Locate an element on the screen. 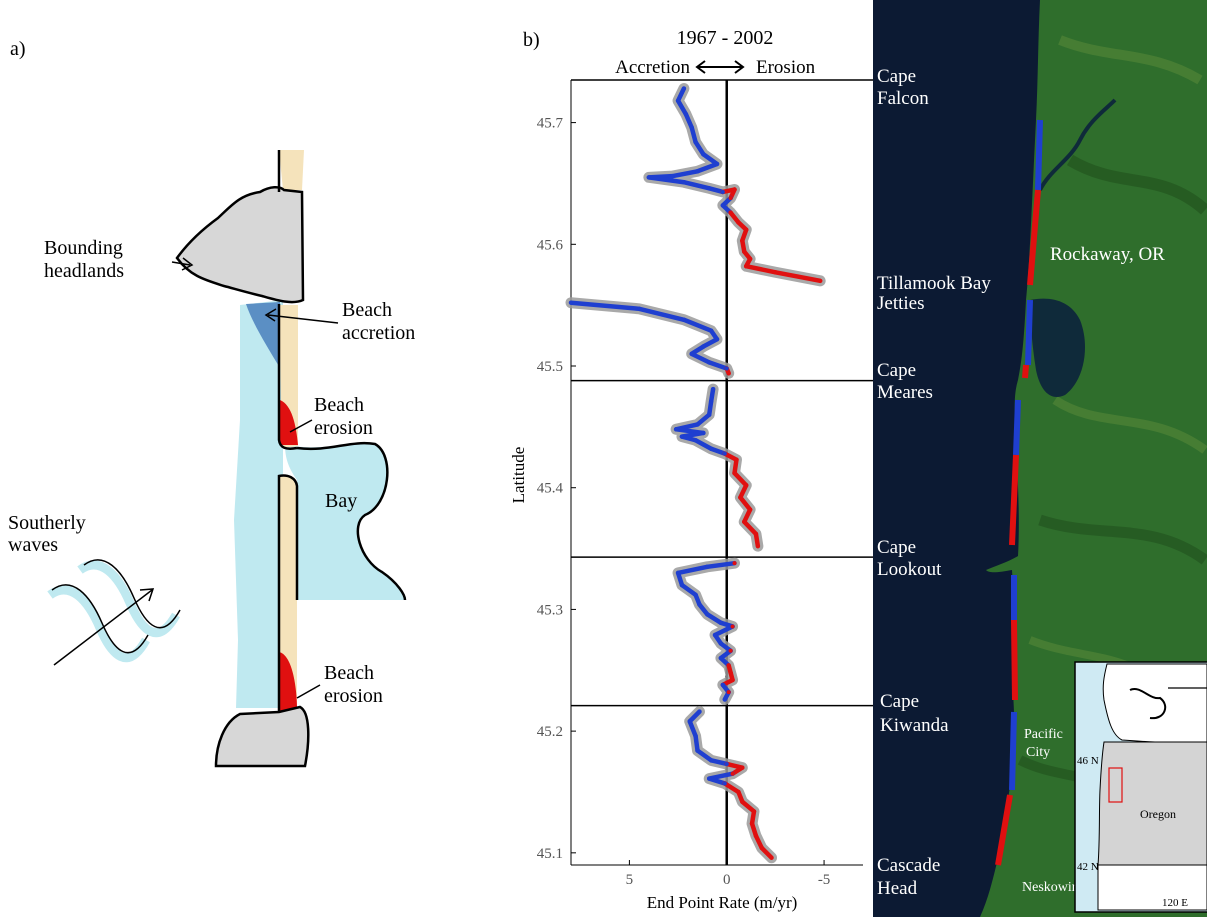  y-tick-label-5: 45.6 is located at coordinates (550, 245).